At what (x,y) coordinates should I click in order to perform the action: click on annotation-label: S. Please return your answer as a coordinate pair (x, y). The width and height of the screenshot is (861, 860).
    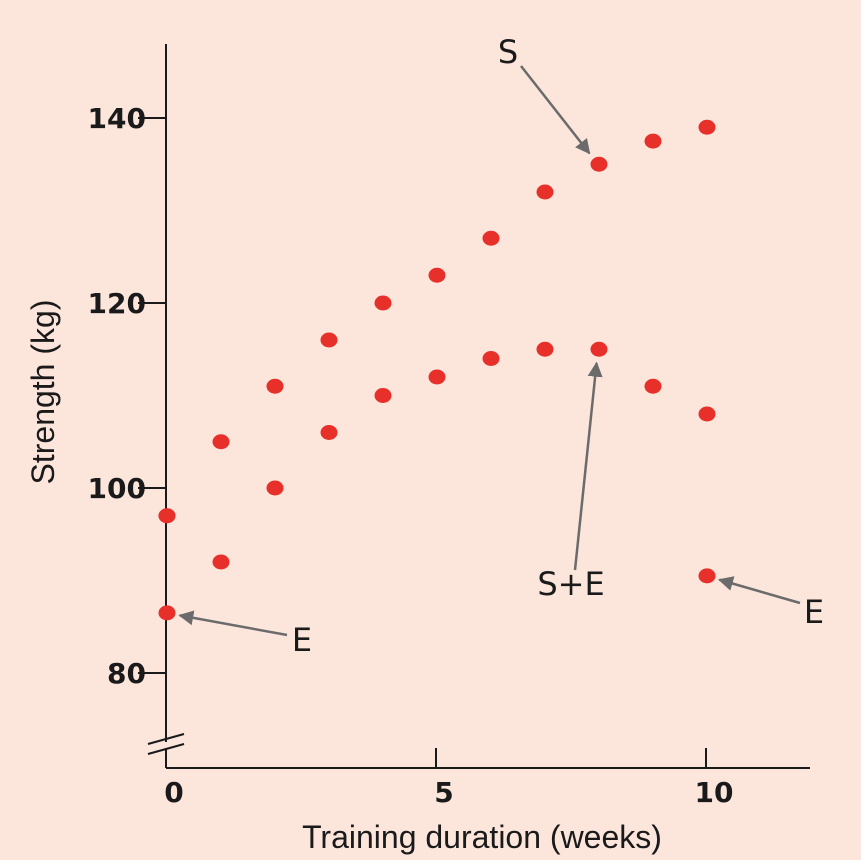
    Looking at the image, I should click on (508, 52).